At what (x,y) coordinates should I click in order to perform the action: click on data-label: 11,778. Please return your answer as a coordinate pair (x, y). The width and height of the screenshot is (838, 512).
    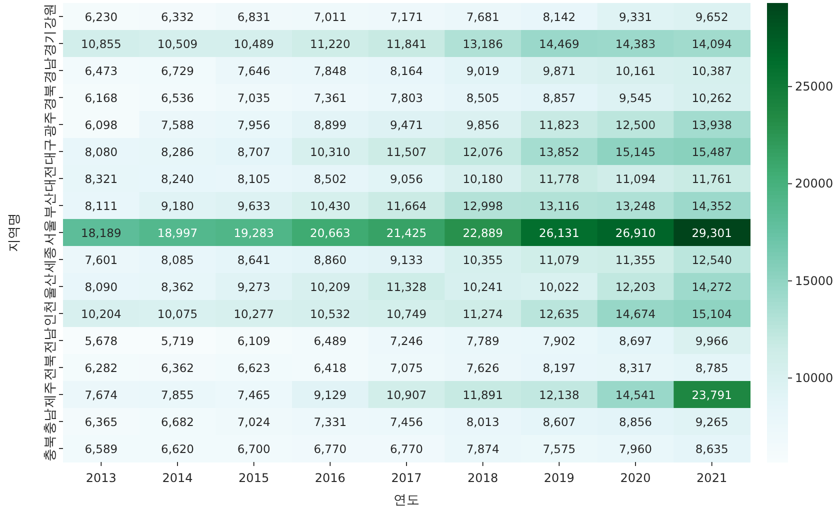
    Looking at the image, I should click on (559, 179).